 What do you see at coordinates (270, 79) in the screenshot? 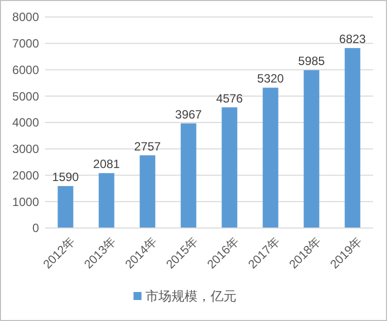
I see `data-label: 5320` at bounding box center [270, 79].